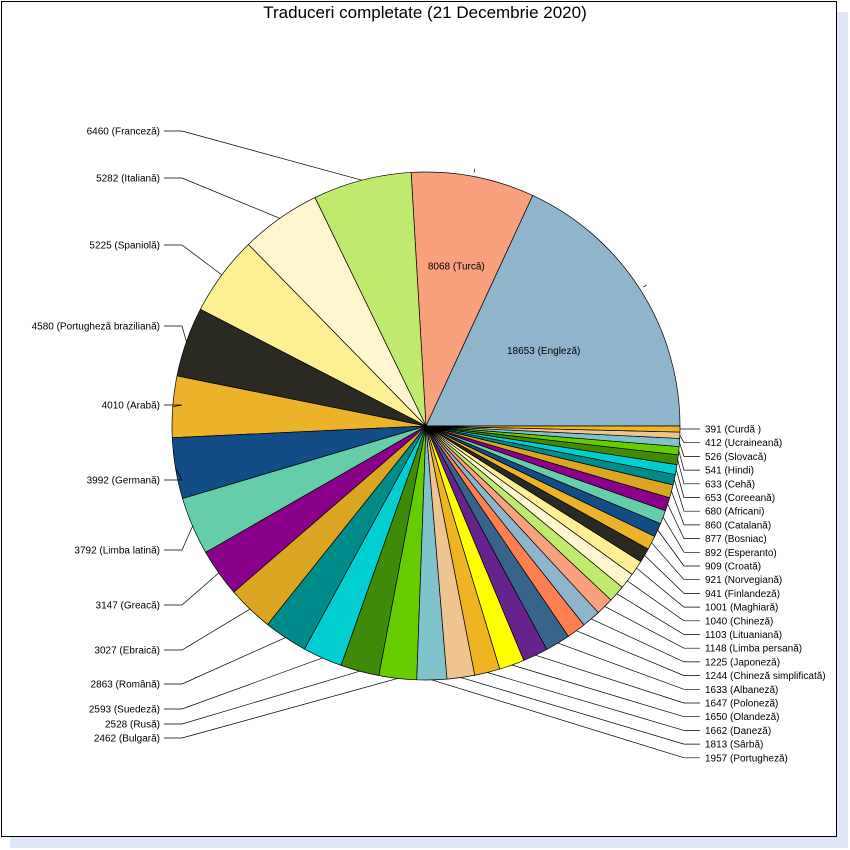  I want to click on slice-label: 1647 (Poloneză), so click(741, 704).